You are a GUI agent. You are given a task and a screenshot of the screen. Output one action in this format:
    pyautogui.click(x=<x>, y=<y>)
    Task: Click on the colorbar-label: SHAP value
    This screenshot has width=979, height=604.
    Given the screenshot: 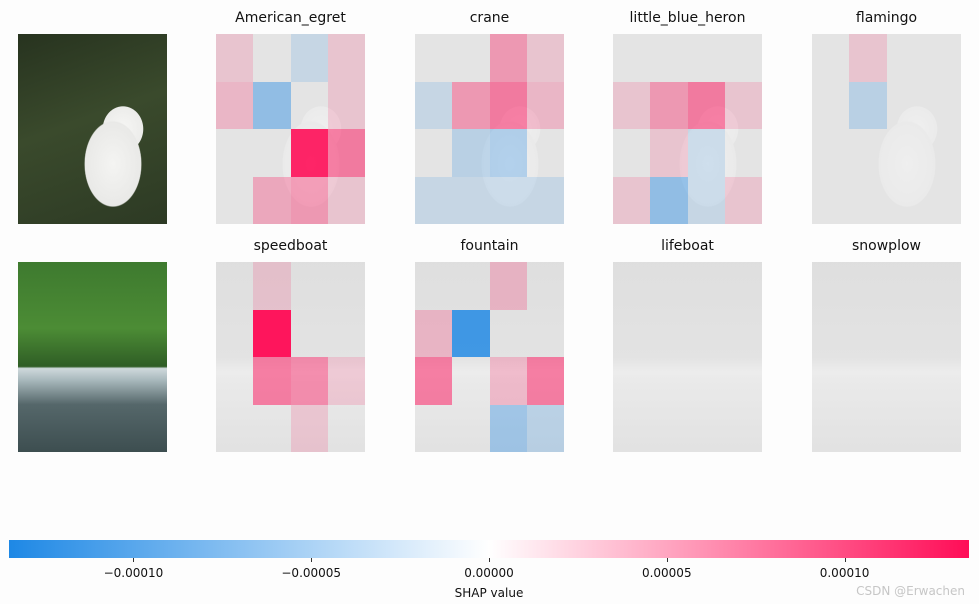 What is the action you would take?
    pyautogui.click(x=489, y=593)
    